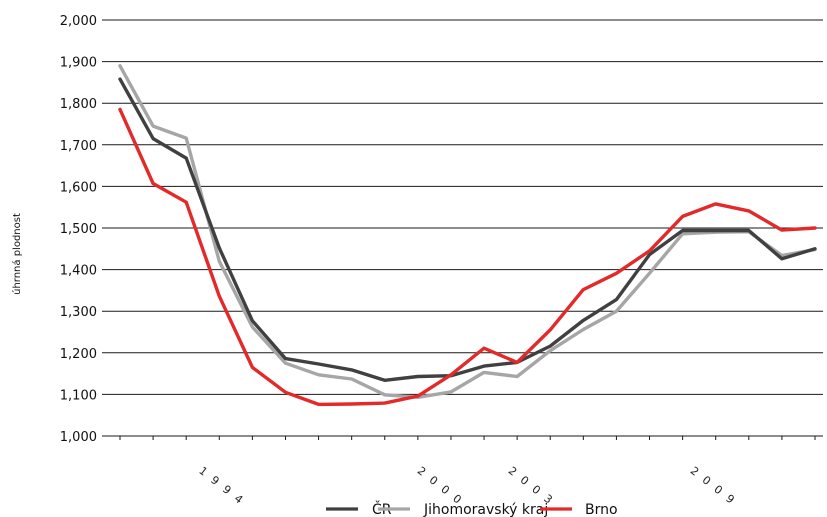 The image size is (827, 517). What do you see at coordinates (78, 187) in the screenshot?
I see `y-tick-label: 1,600` at bounding box center [78, 187].